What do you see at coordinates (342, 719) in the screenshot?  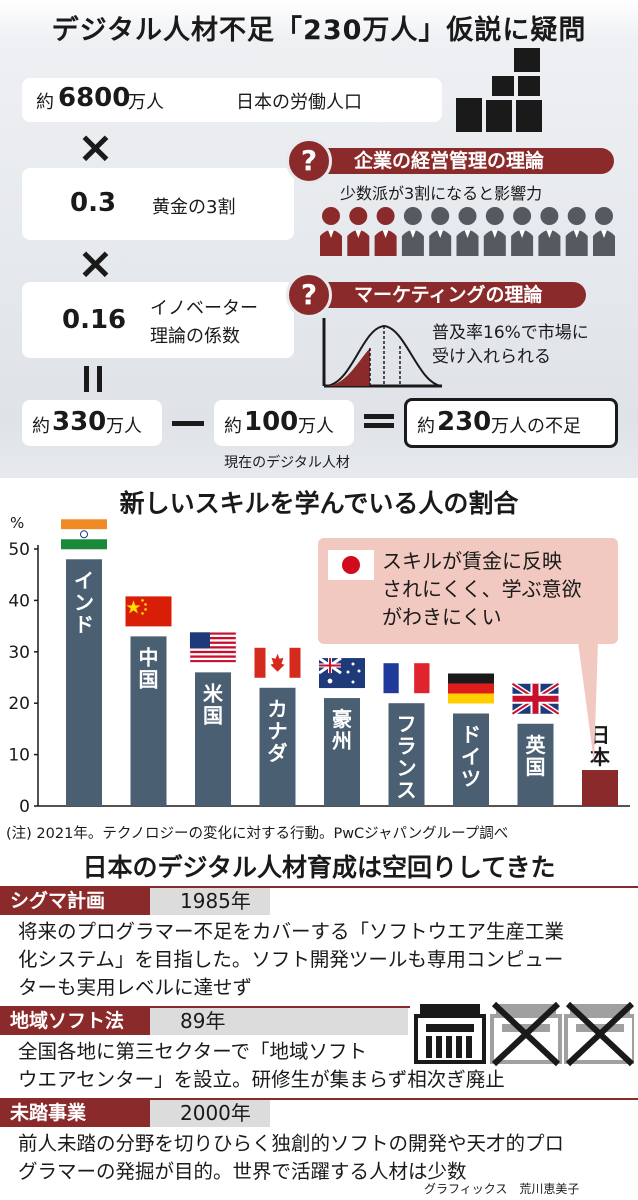 I see `bar-label-char: 豪` at bounding box center [342, 719].